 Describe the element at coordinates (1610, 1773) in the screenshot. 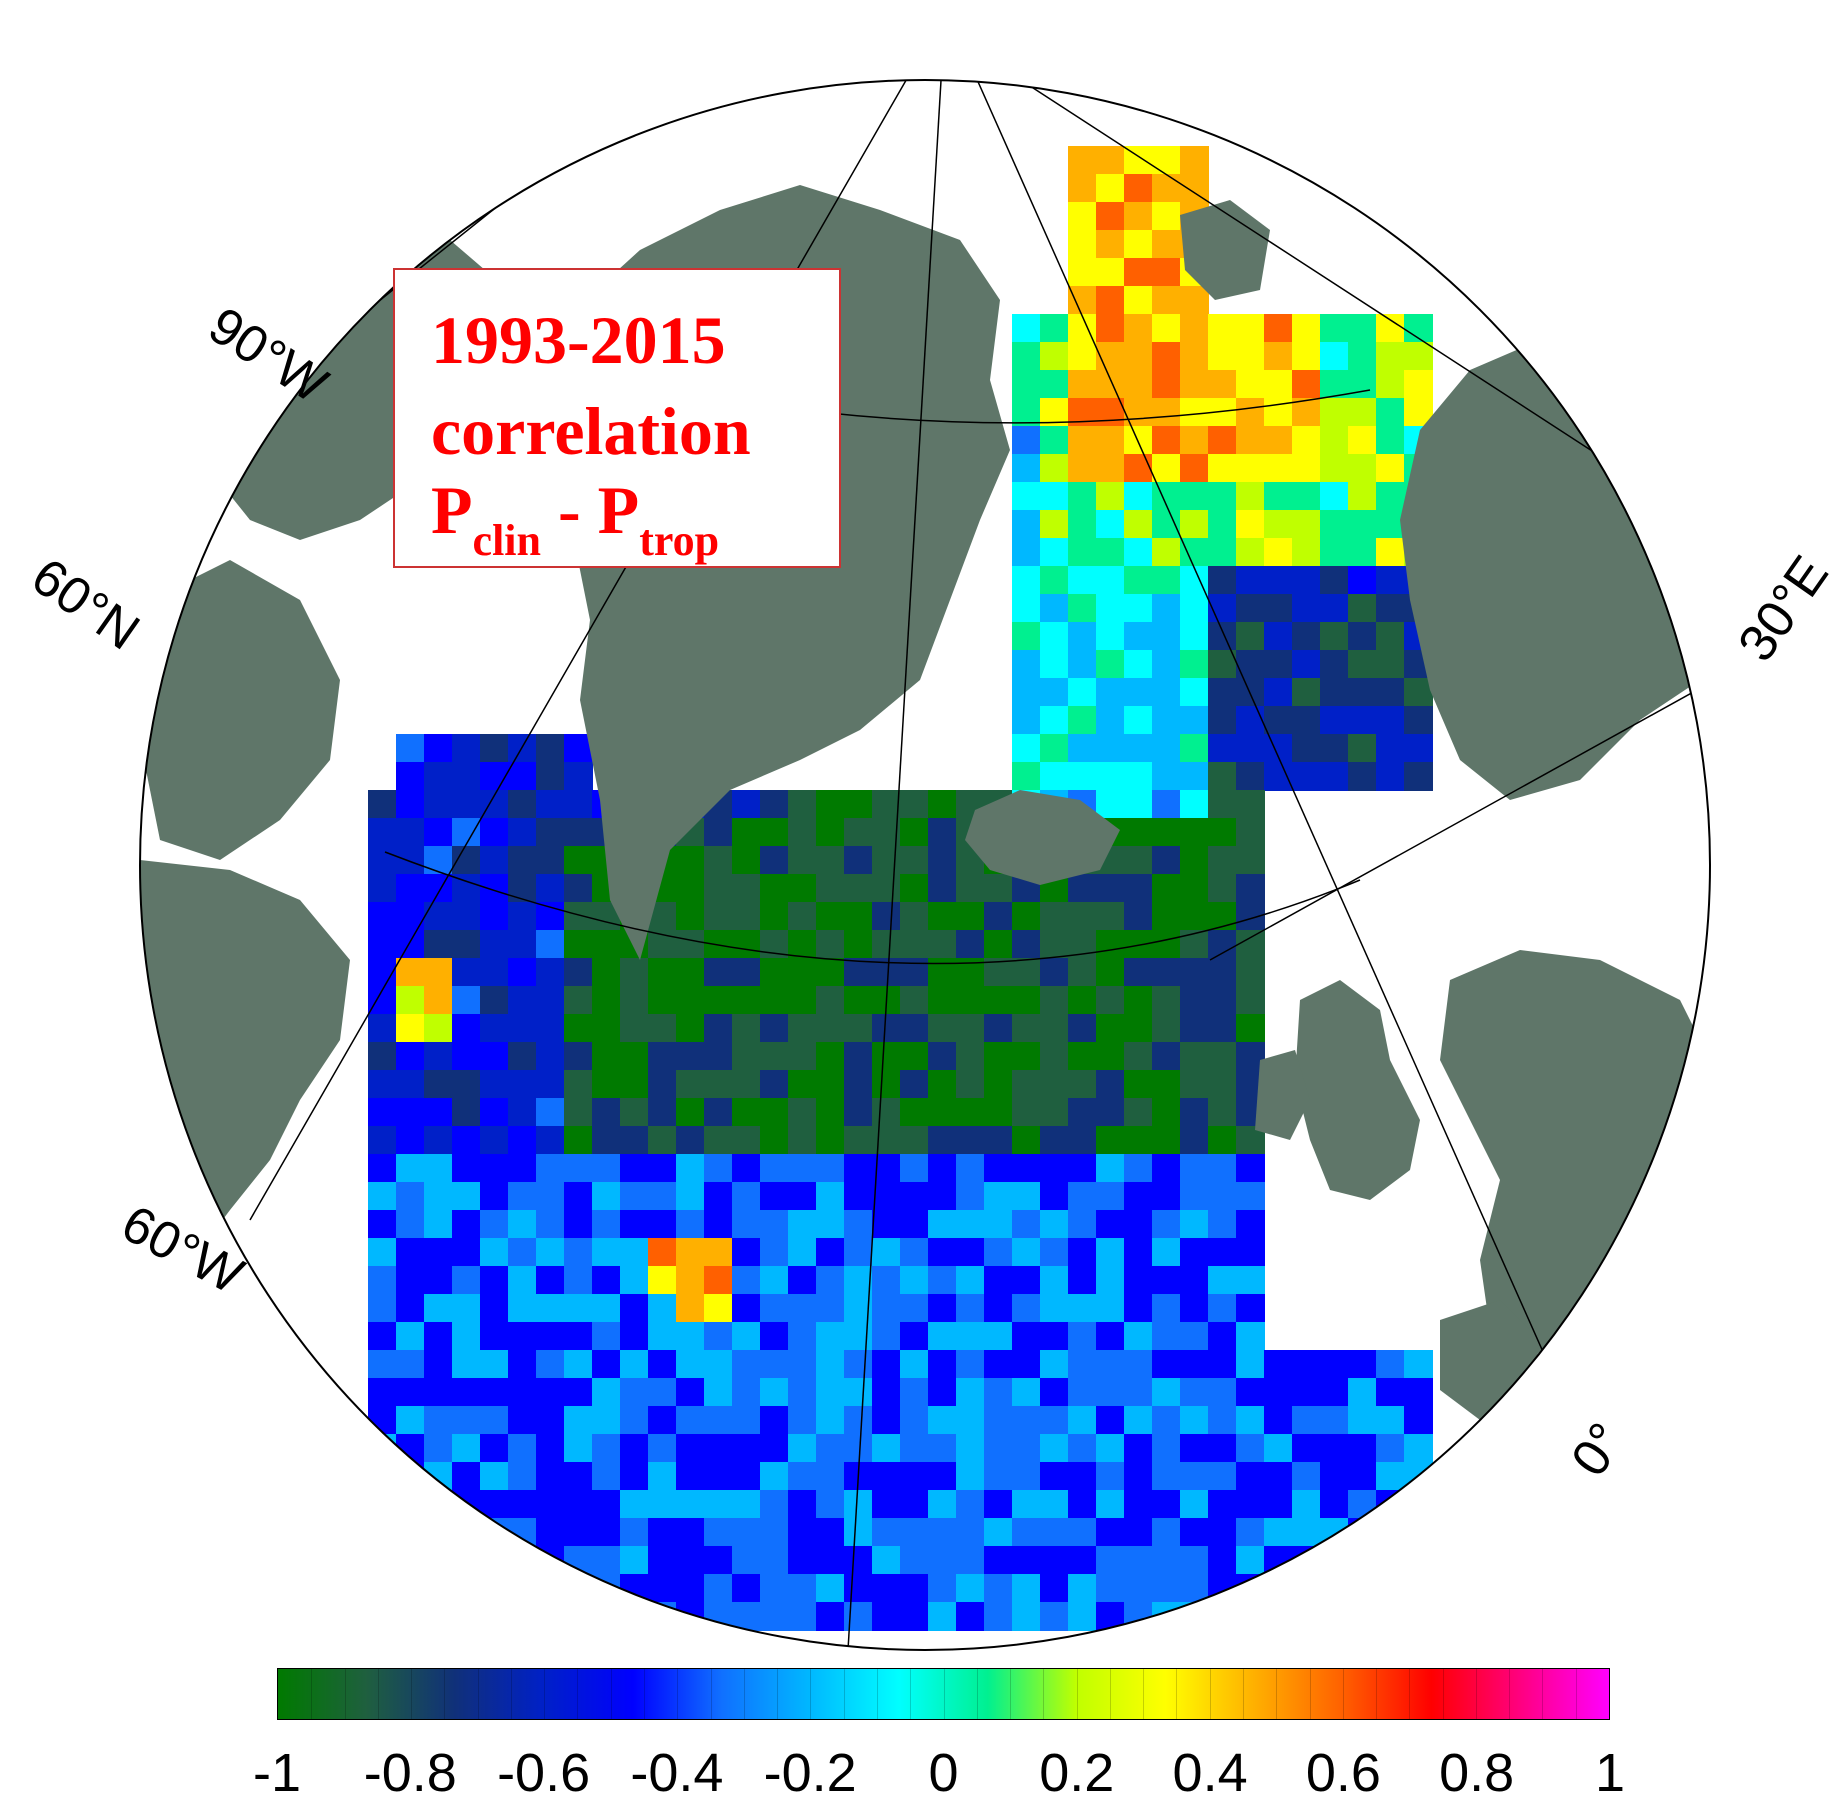

I see `colorbar-tick-label: 1` at that location.